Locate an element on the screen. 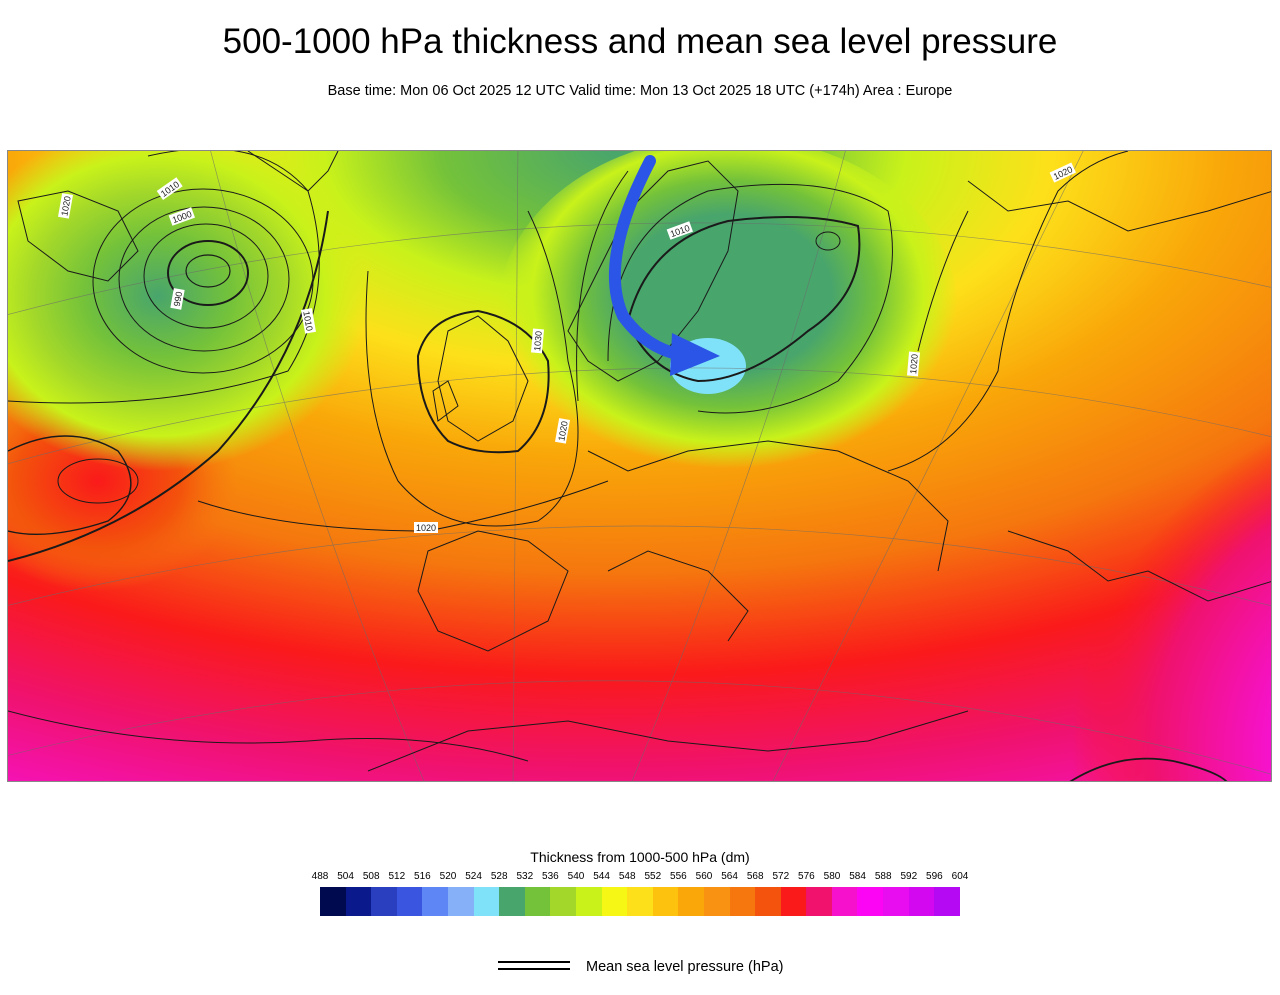 Image resolution: width=1280 pixels, height=995 pixels. colorbar-tick-label: 556 is located at coordinates (678, 876).